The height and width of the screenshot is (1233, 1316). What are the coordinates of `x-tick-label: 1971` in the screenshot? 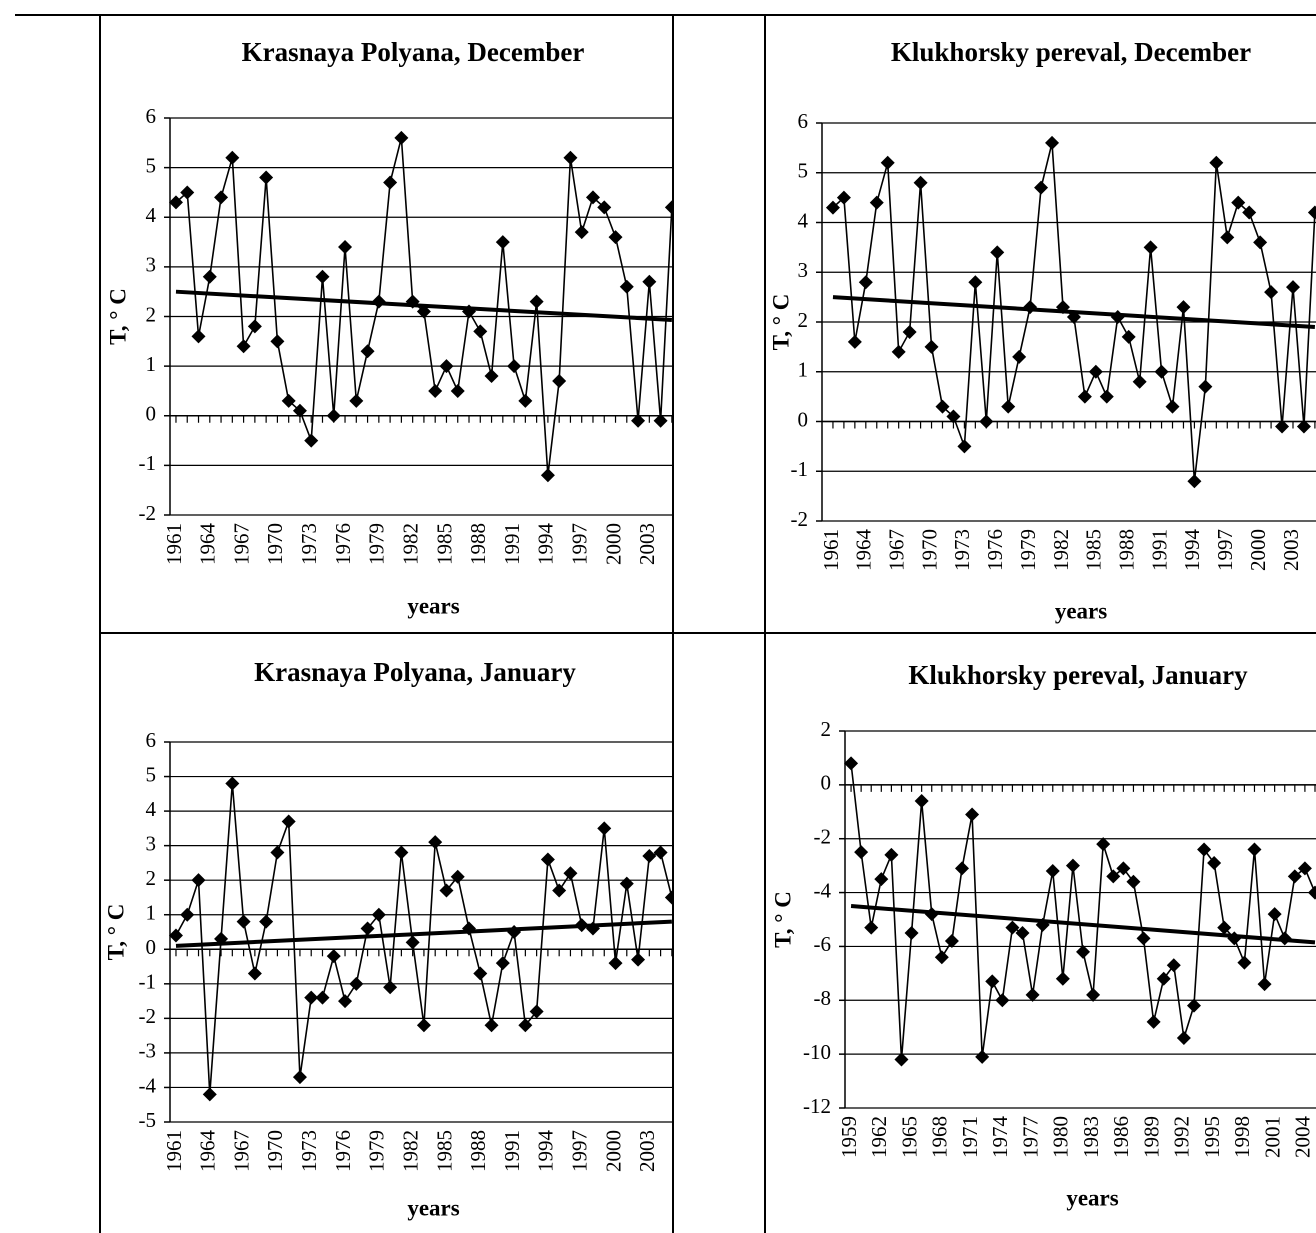 It's located at (970, 1137).